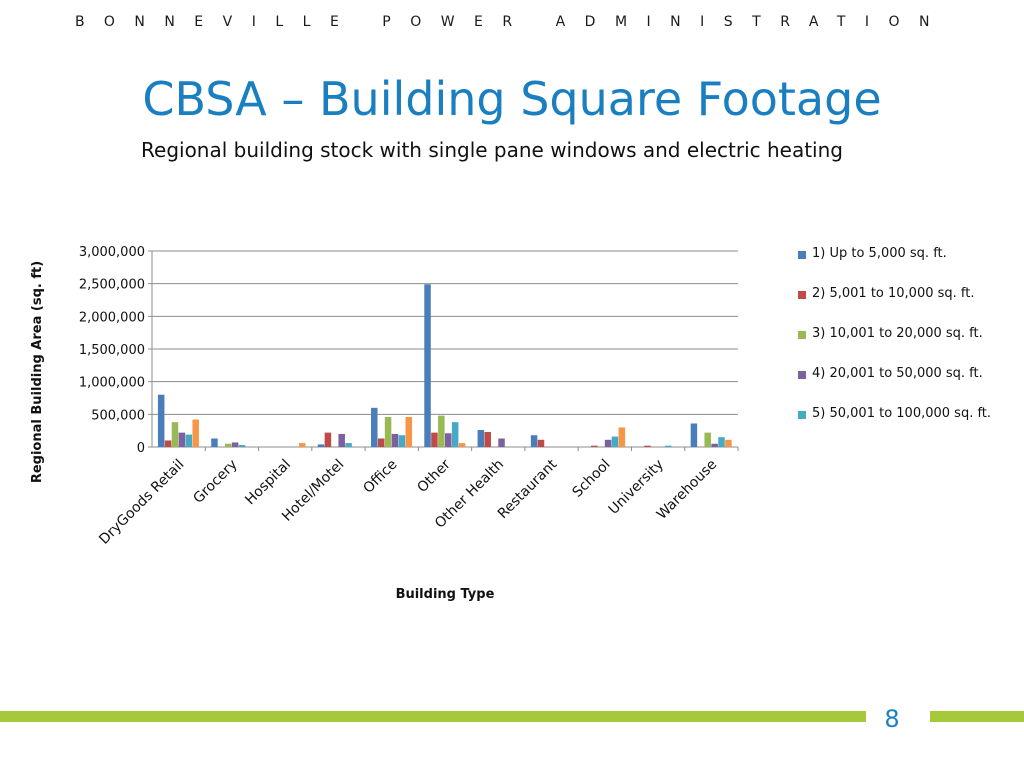  What do you see at coordinates (512, 22) in the screenshot?
I see `organization-name: BONNEVILLE POWER ADMINISTRATION` at bounding box center [512, 22].